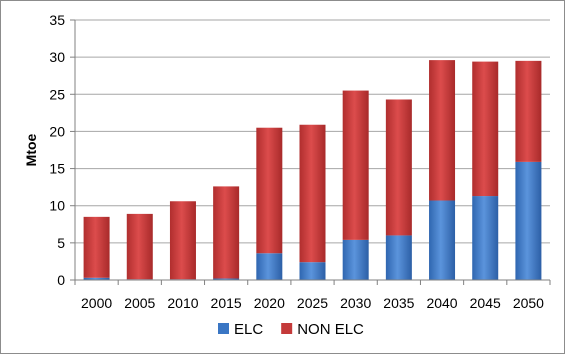 The image size is (565, 354). Describe the element at coordinates (330, 329) in the screenshot. I see `legend-label-non-elc: NON ELC` at that location.